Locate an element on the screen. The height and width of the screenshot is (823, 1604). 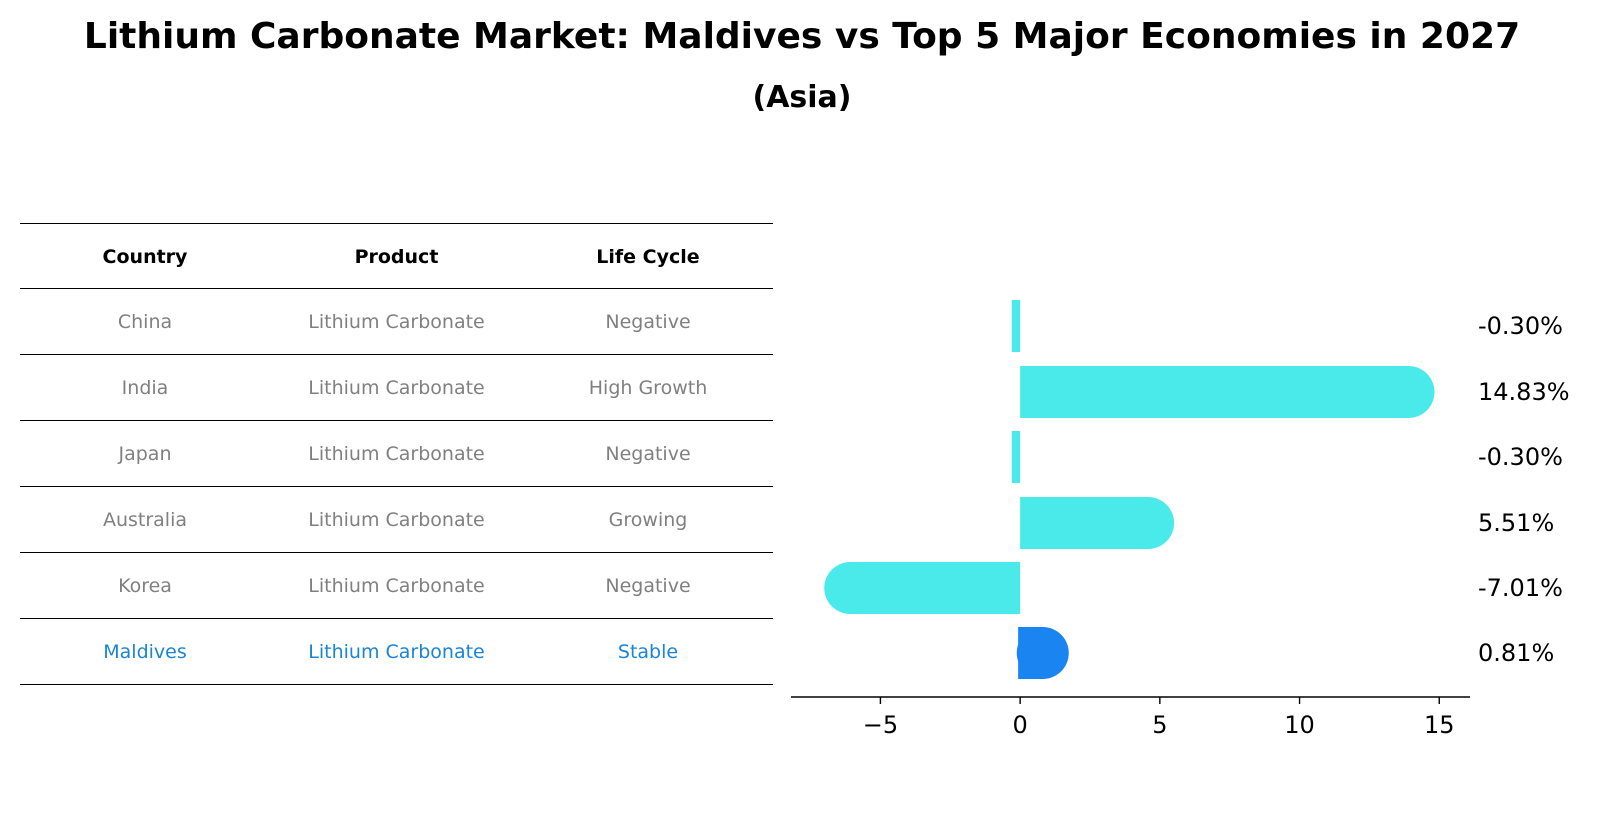
table-row: China Lithium Carbonate Negative is located at coordinates (396, 322).